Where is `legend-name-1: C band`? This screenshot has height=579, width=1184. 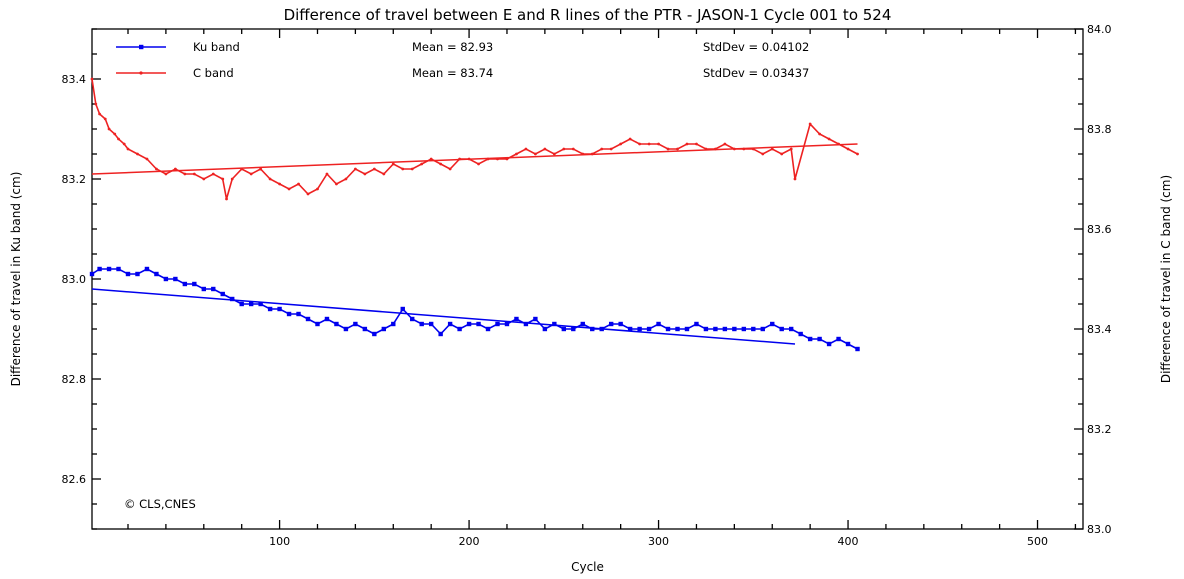 legend-name-1: C band is located at coordinates (213, 73).